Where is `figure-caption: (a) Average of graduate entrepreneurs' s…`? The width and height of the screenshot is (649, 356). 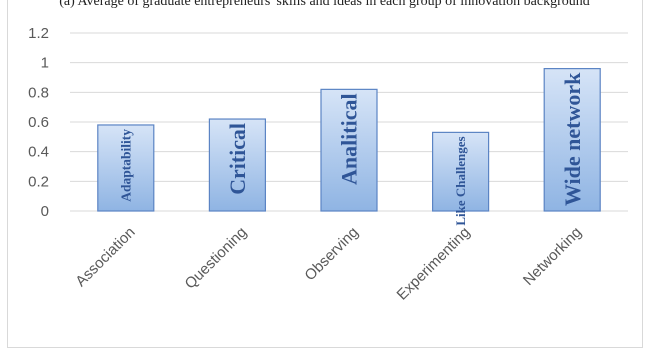 figure-caption: (a) Average of graduate entrepreneurs' s… is located at coordinates (324, 4).